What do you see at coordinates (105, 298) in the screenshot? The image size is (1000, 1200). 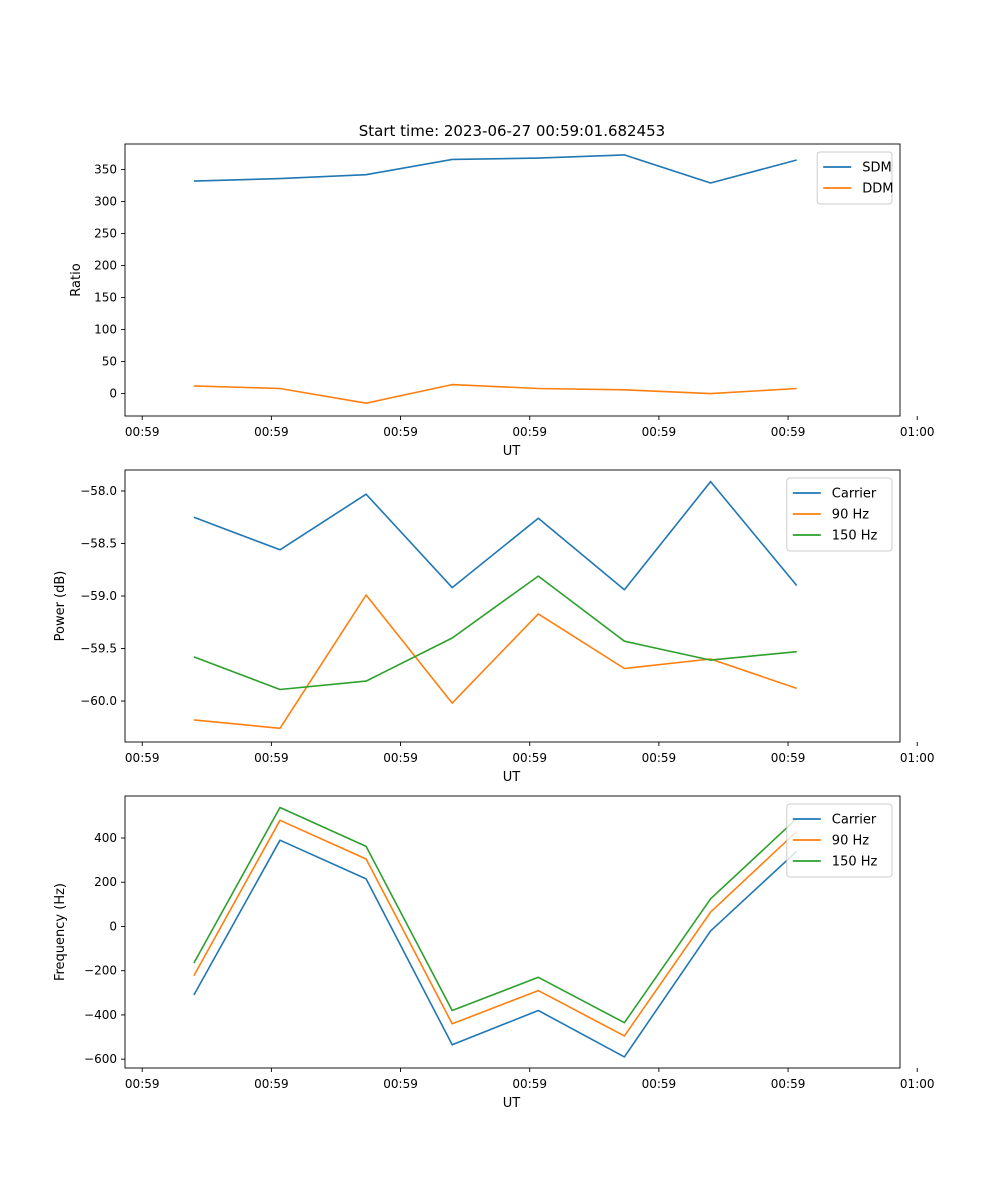 I see `y-tick-label: 150` at bounding box center [105, 298].